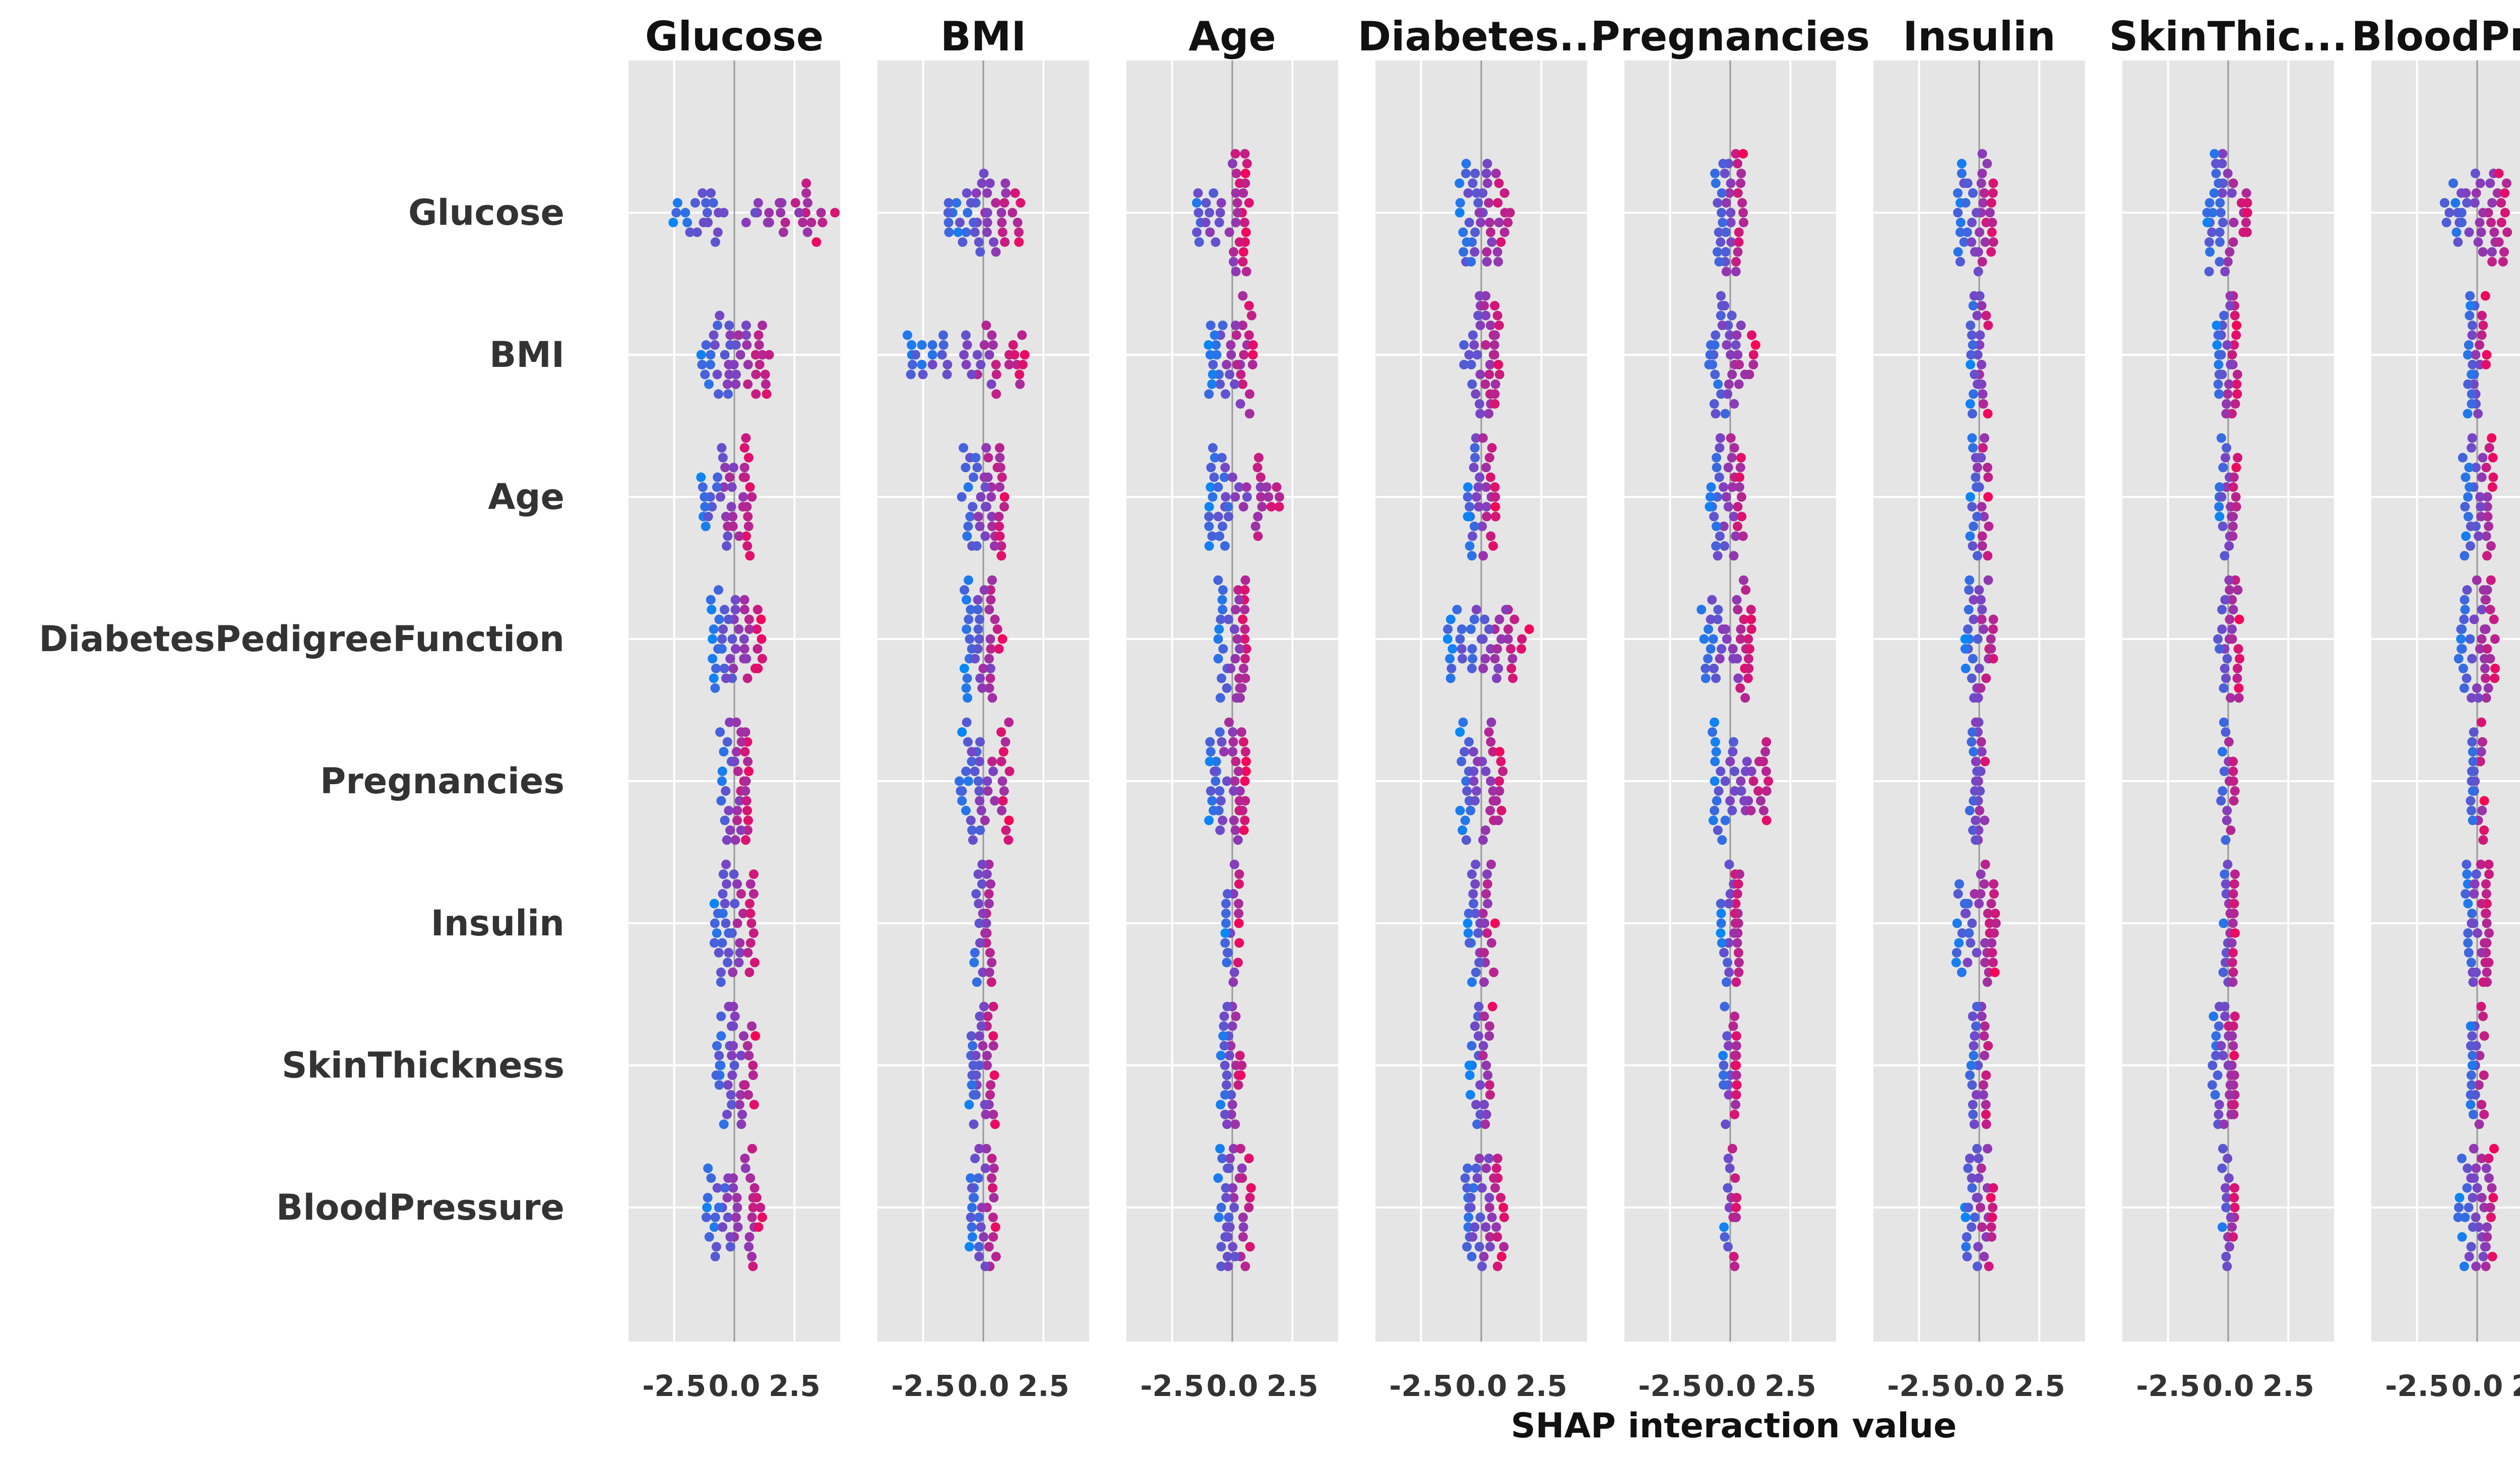 This screenshot has width=2520, height=1459. What do you see at coordinates (1293, 1386) in the screenshot?
I see `x-tick-label: 2.5` at bounding box center [1293, 1386].